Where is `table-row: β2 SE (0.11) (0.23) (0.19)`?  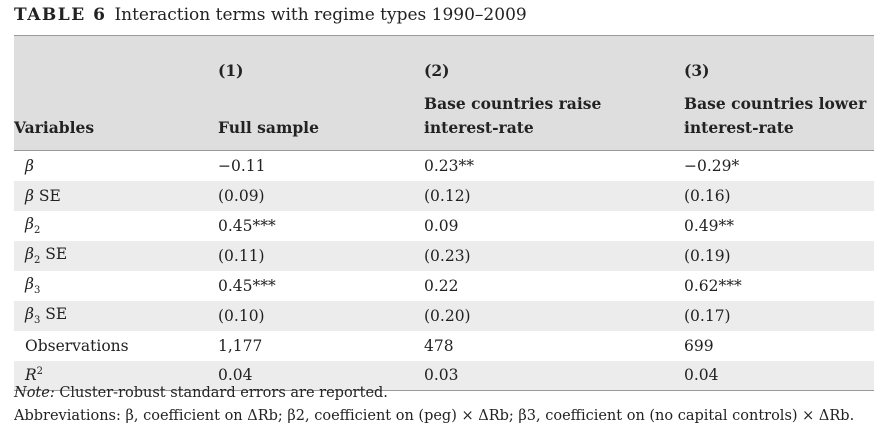 table-row: β2 SE (0.11) (0.23) (0.19) is located at coordinates (444, 255).